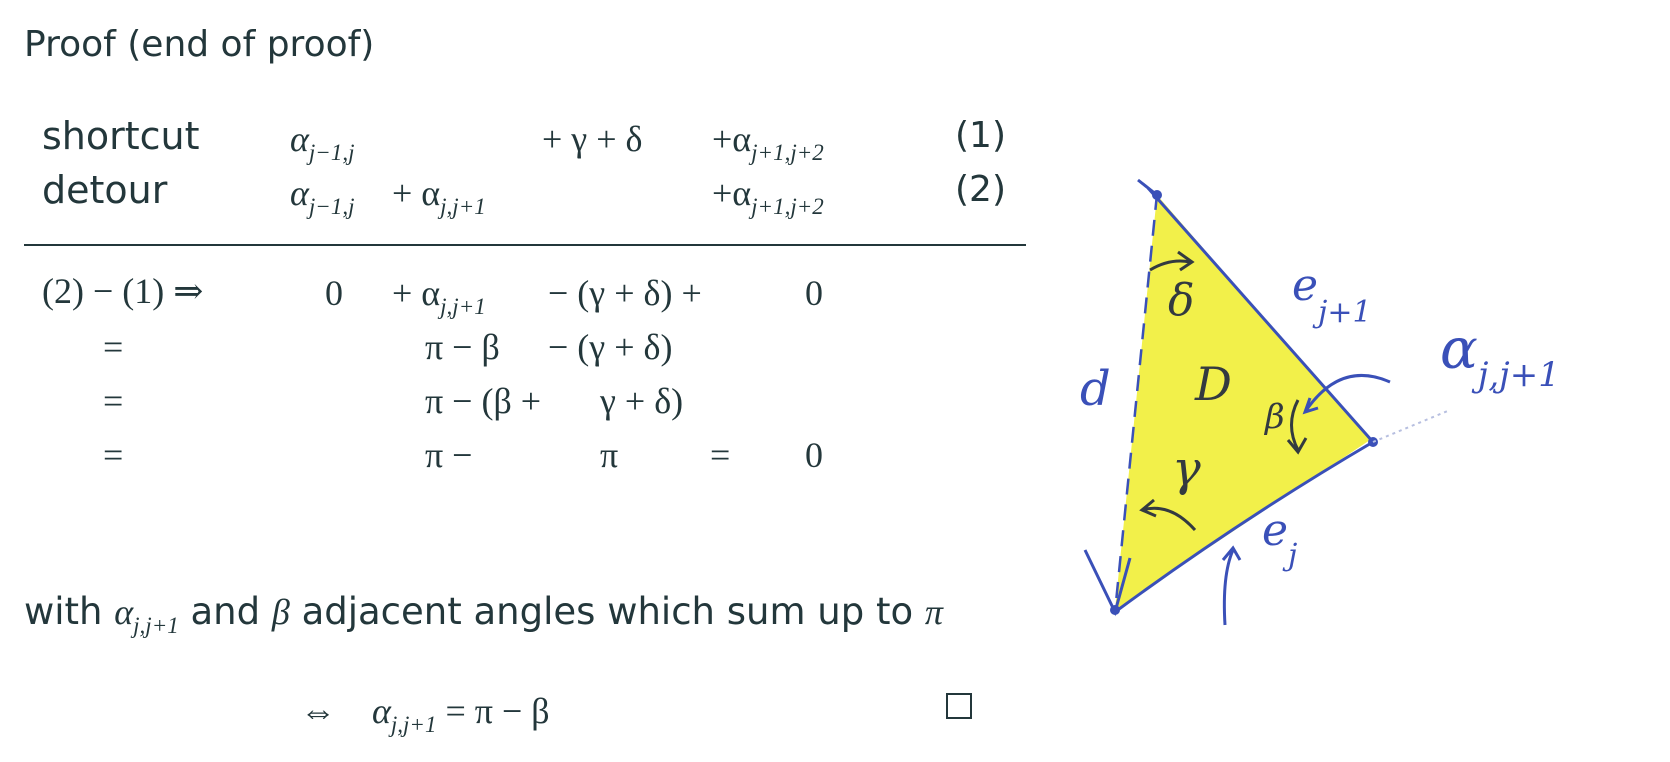 This screenshot has height=762, width=1670. I want to click on derivation-lhs: (2) − (1) ⇒, so click(123, 291).